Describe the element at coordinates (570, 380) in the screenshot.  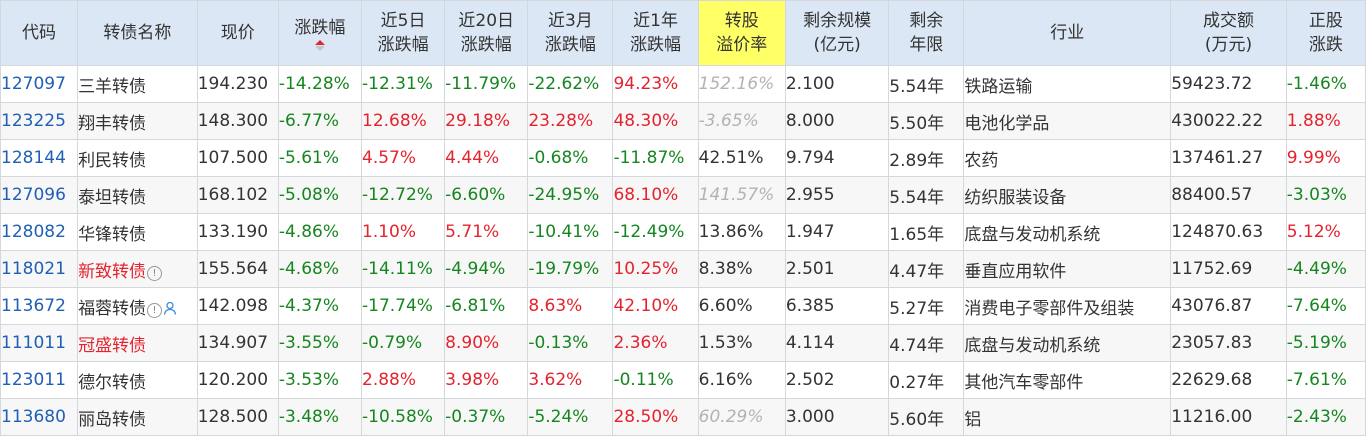
I see `chg3m-cell: 3.62%` at that location.